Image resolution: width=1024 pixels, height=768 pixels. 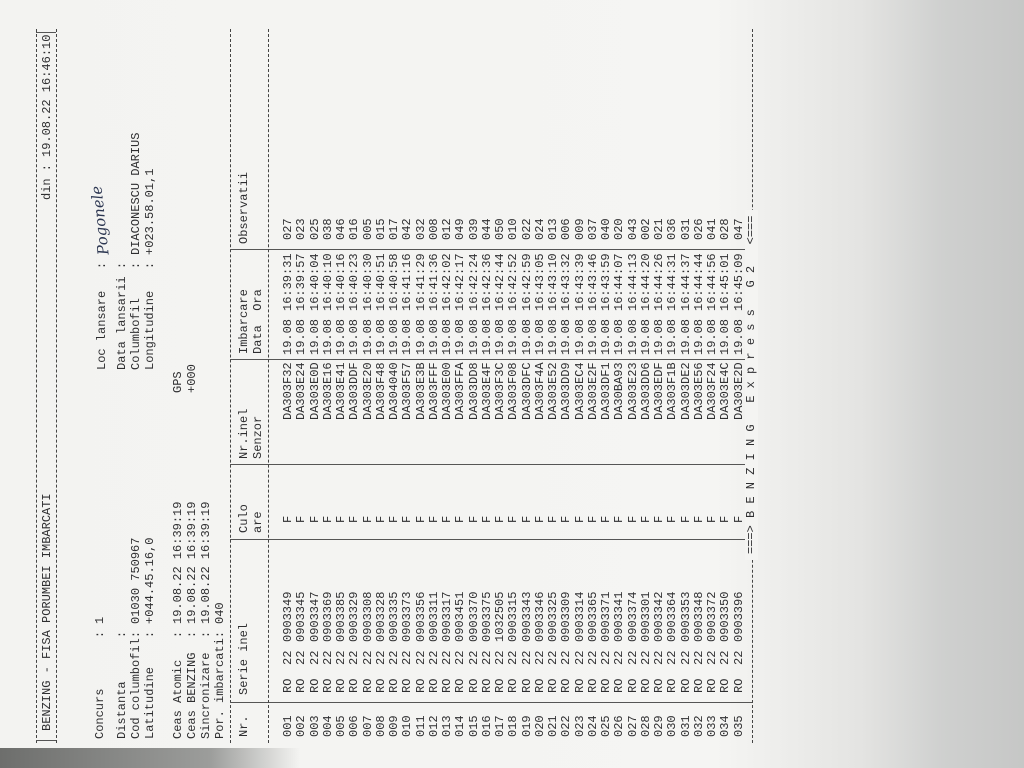 I want to click on box-edge, so click(x=46, y=740).